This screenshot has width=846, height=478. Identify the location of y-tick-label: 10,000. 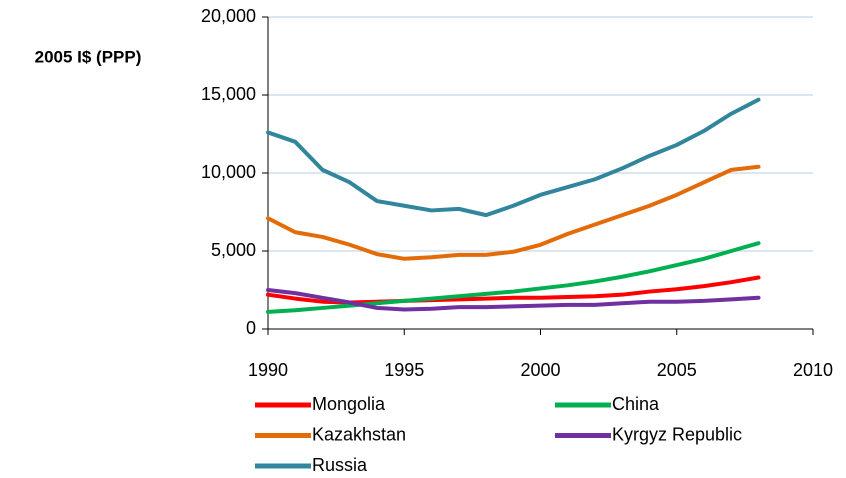
(228, 172).